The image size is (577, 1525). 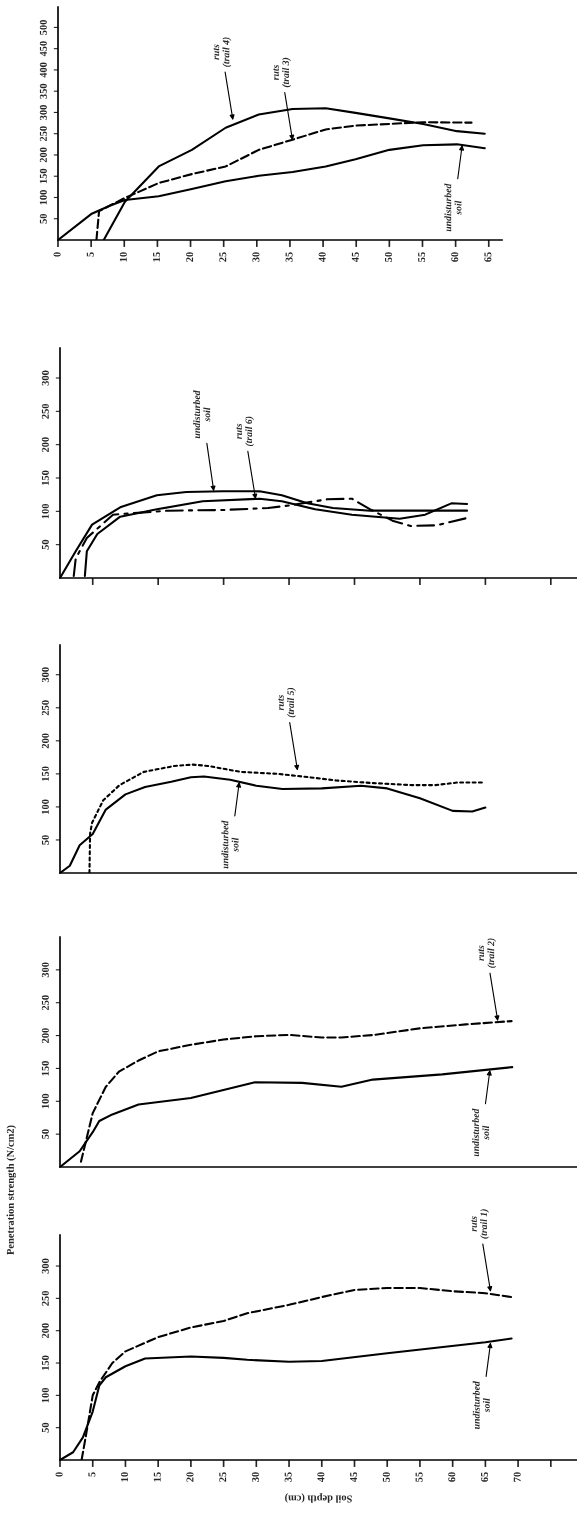 What do you see at coordinates (11, 1190) in the screenshot?
I see `y-axis-title: Penetration strength (N/cm2)` at bounding box center [11, 1190].